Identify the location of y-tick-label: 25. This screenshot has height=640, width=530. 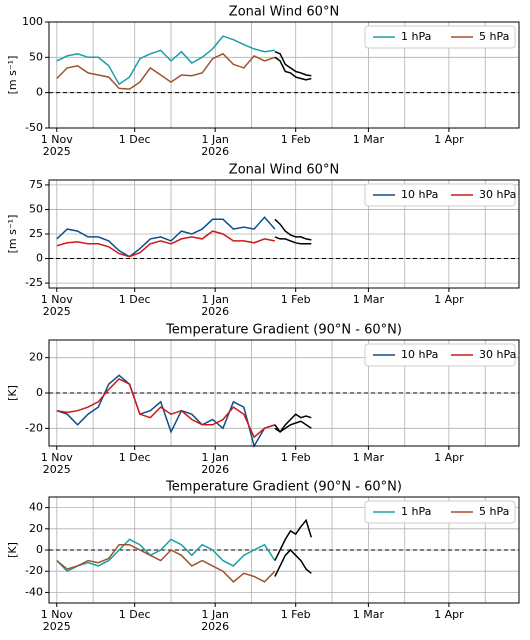
(36, 233).